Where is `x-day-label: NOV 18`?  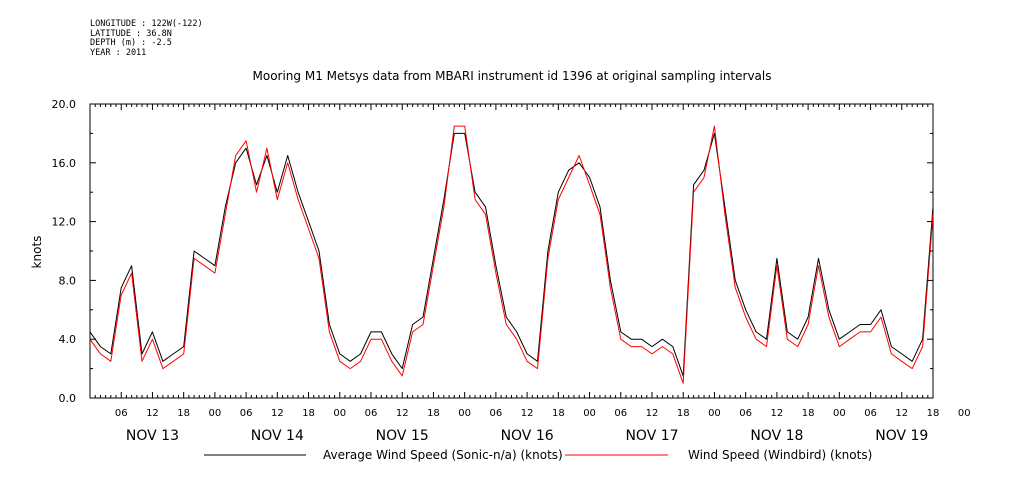 x-day-label: NOV 18 is located at coordinates (776, 436).